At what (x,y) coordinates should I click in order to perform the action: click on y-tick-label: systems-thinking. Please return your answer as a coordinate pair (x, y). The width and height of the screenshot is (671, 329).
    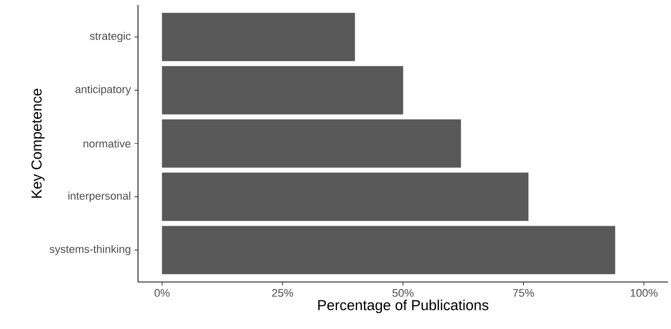
    Looking at the image, I should click on (90, 250).